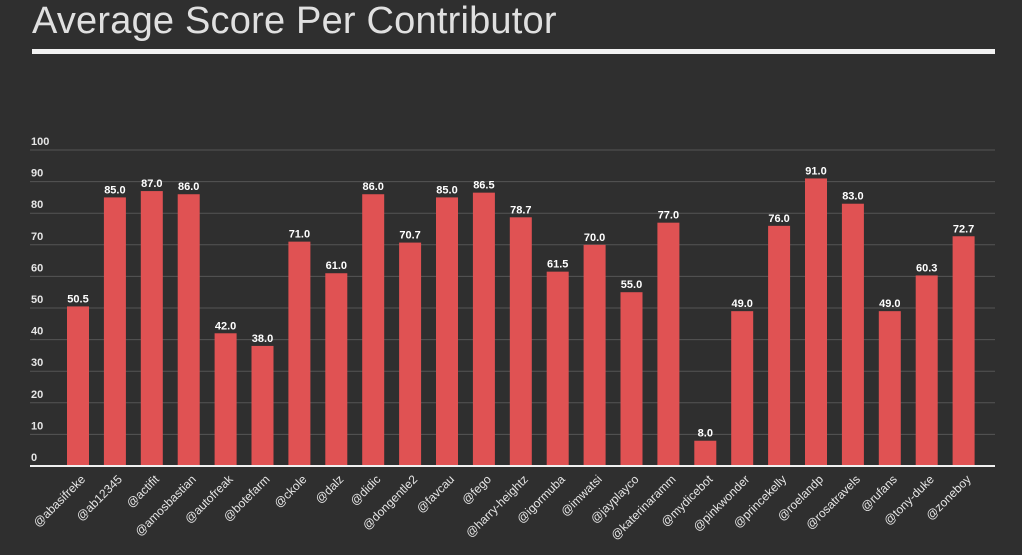  I want to click on value-label: 8.0, so click(705, 434).